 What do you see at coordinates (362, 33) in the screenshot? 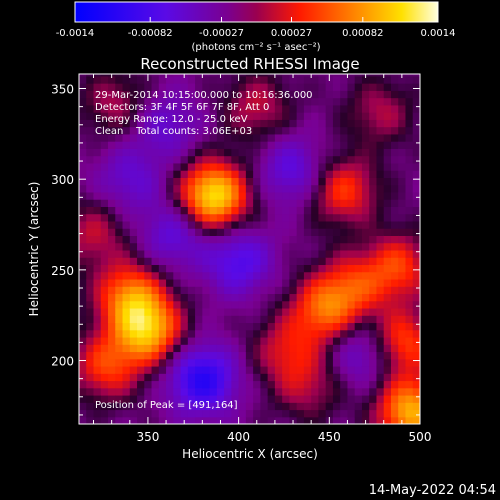
I see `colorbar-tick-label: 0.00082` at bounding box center [362, 33].